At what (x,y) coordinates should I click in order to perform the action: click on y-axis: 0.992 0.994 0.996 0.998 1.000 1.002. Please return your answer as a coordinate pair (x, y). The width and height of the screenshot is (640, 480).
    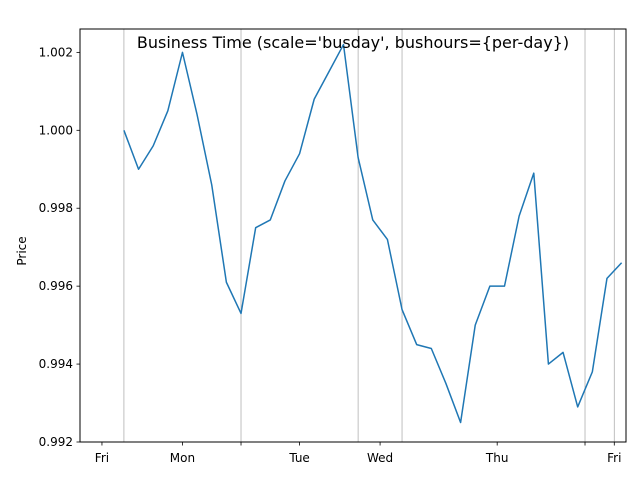
    Looking at the image, I should click on (59, 247).